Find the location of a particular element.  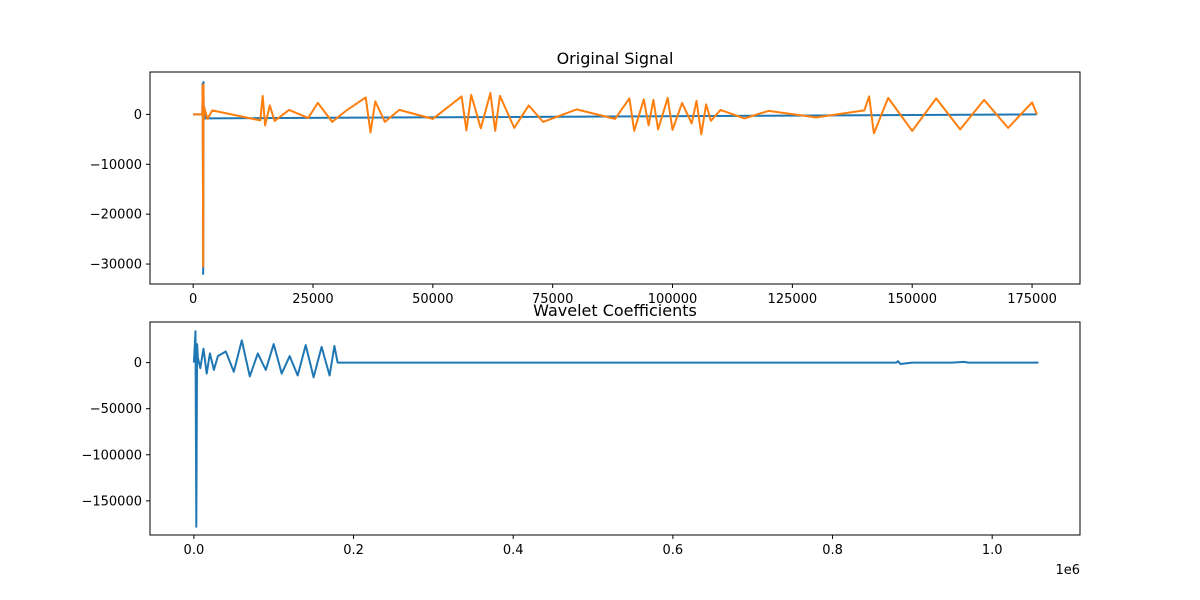

x-tick-label: 125000 is located at coordinates (793, 299).